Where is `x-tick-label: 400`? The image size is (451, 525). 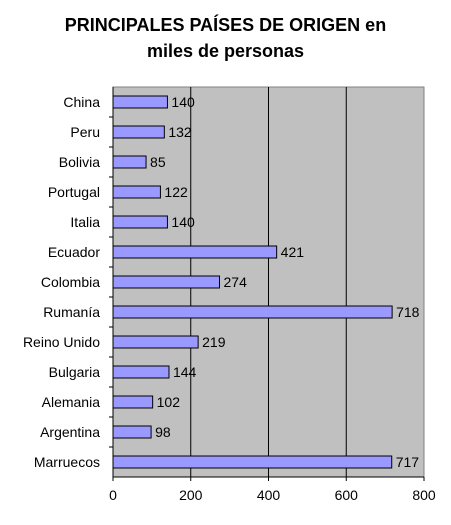
x-tick-label: 400 is located at coordinates (269, 495).